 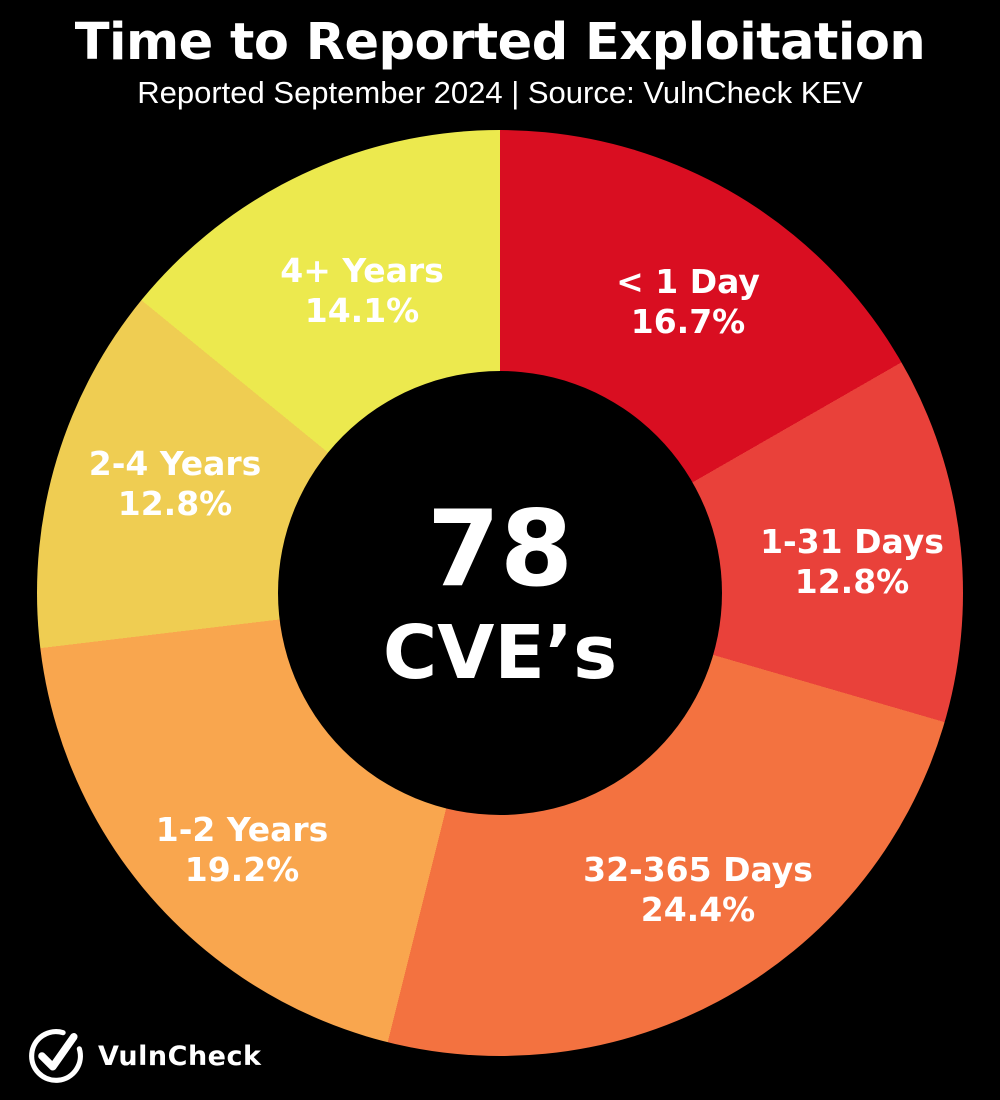 What do you see at coordinates (180, 1056) in the screenshot?
I see `vulncheck-logo-text: VulnCheck` at bounding box center [180, 1056].